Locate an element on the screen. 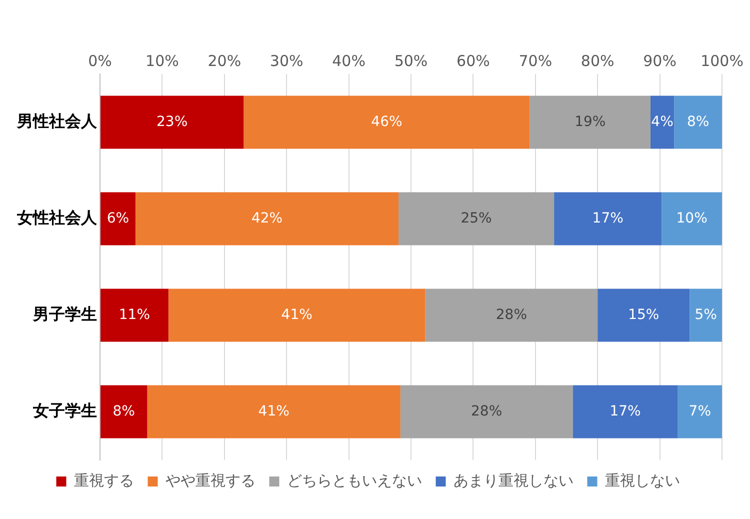  data-label: 11% is located at coordinates (134, 314).